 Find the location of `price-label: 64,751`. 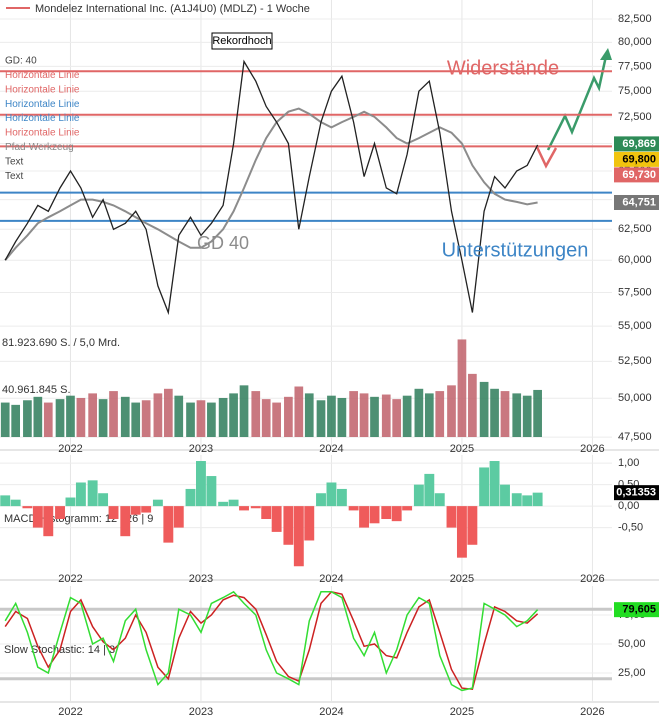

price-label: 64,751 is located at coordinates (639, 202).